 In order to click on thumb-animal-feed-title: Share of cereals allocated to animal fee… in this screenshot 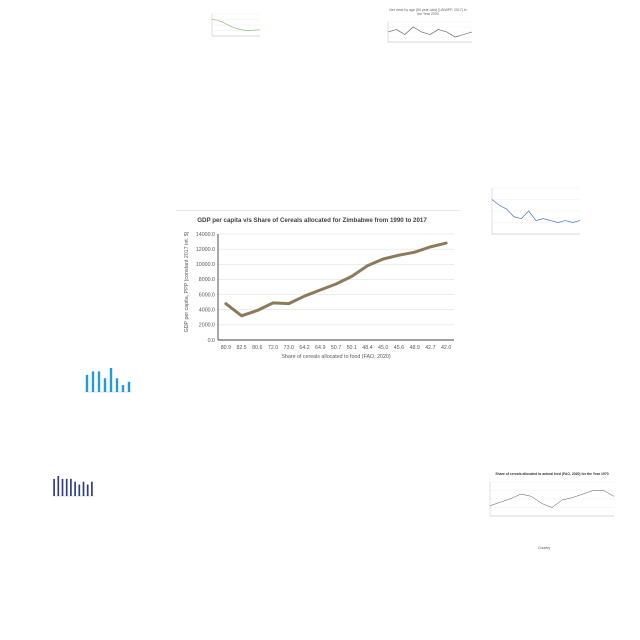, I will do `click(552, 474)`.